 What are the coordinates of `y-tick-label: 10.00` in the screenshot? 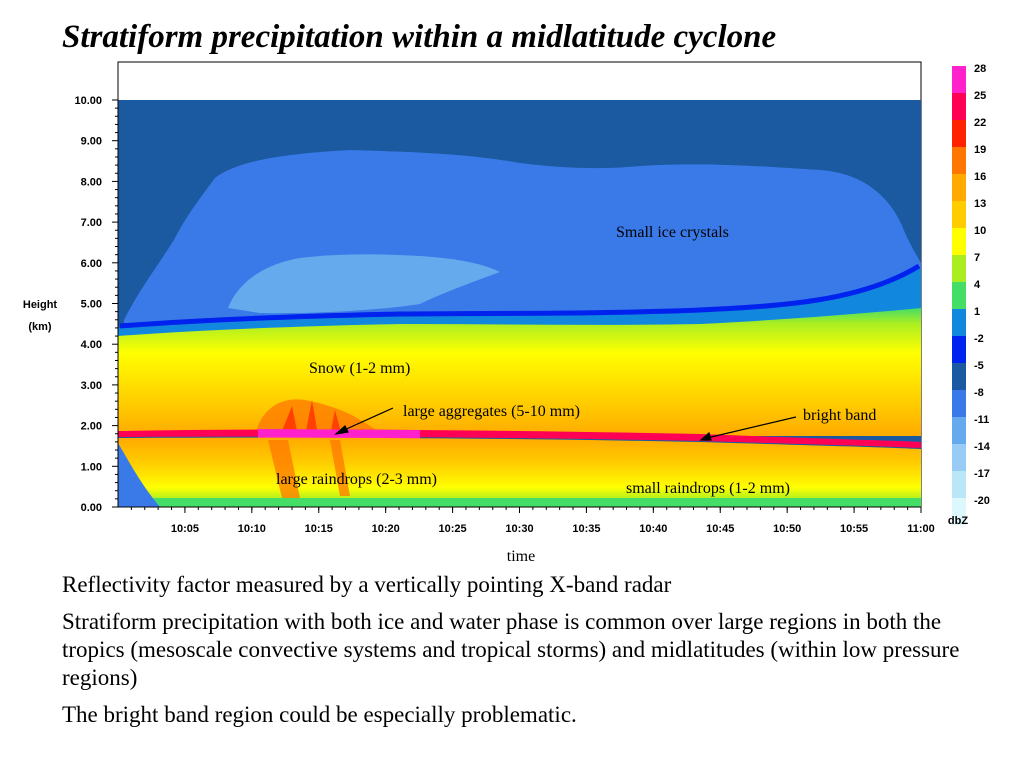 It's located at (88, 101).